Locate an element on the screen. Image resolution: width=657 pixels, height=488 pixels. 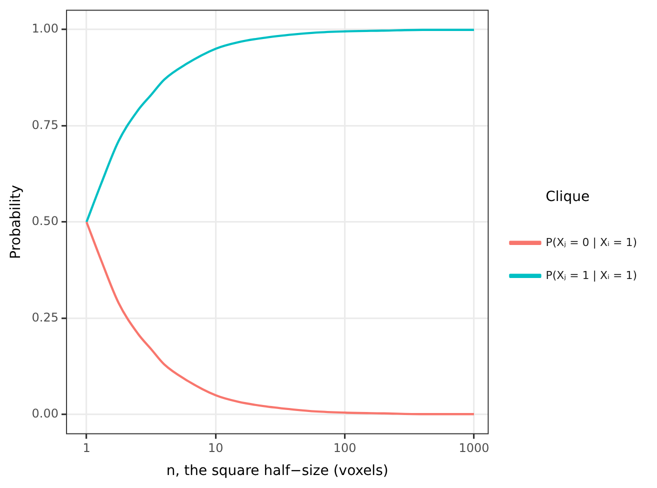
legend-label: P(Xⱼ = 1 | Xᵢ = 1) is located at coordinates (592, 275).